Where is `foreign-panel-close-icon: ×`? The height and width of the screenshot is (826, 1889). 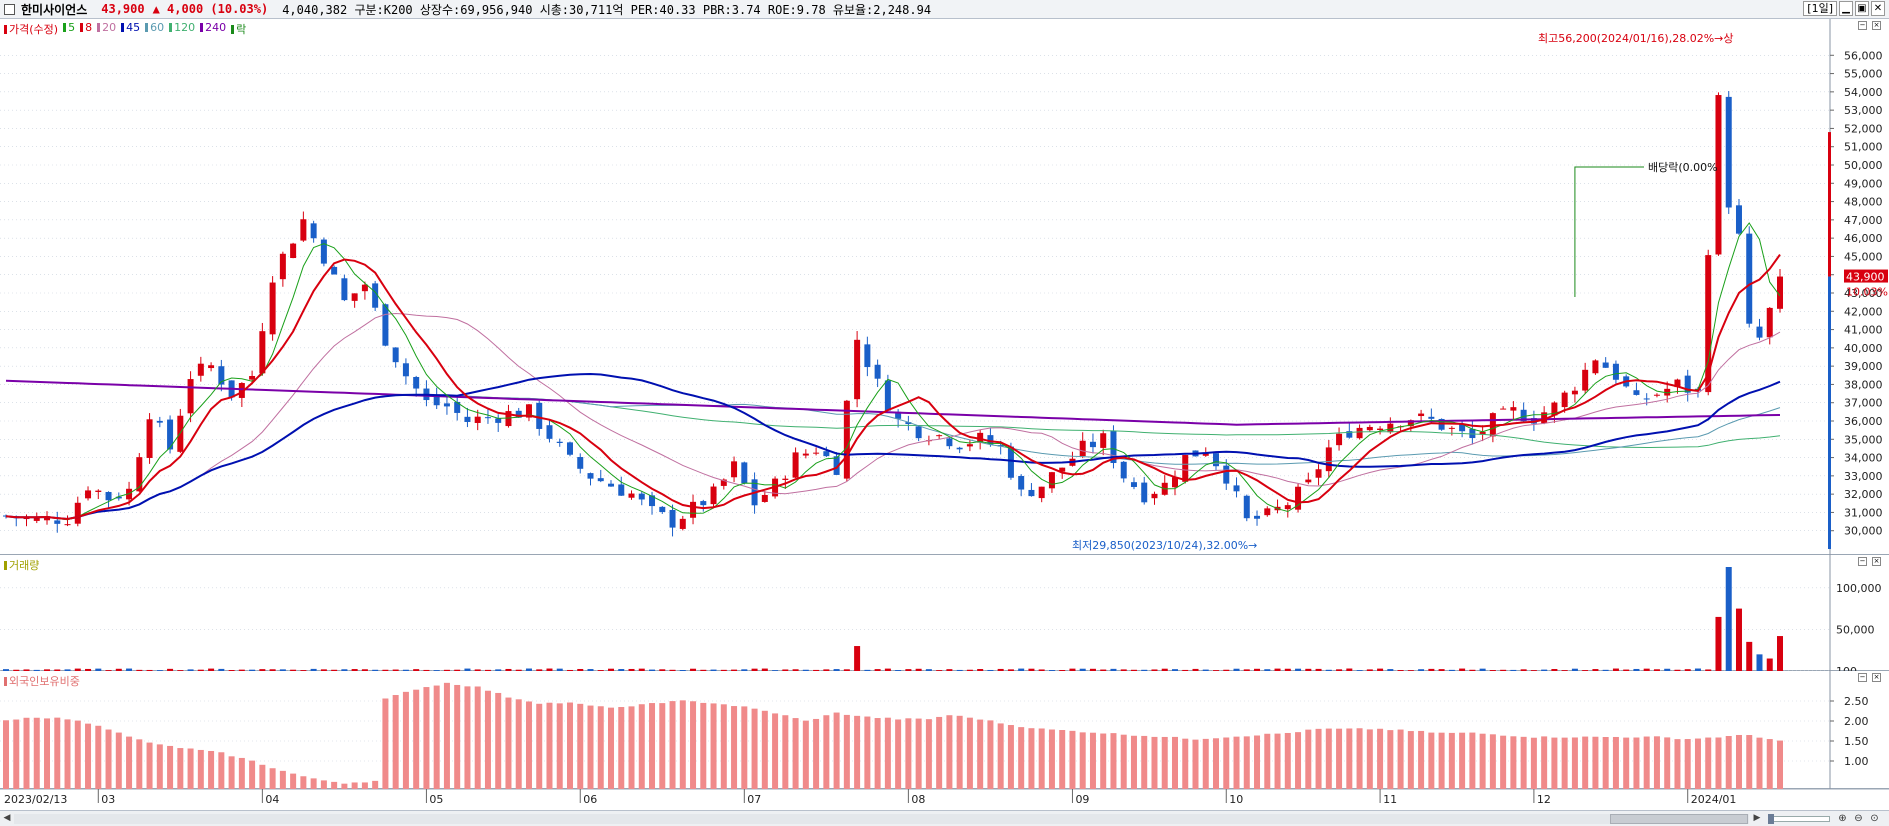
foreign-panel-close-icon: × is located at coordinates (1876, 677).